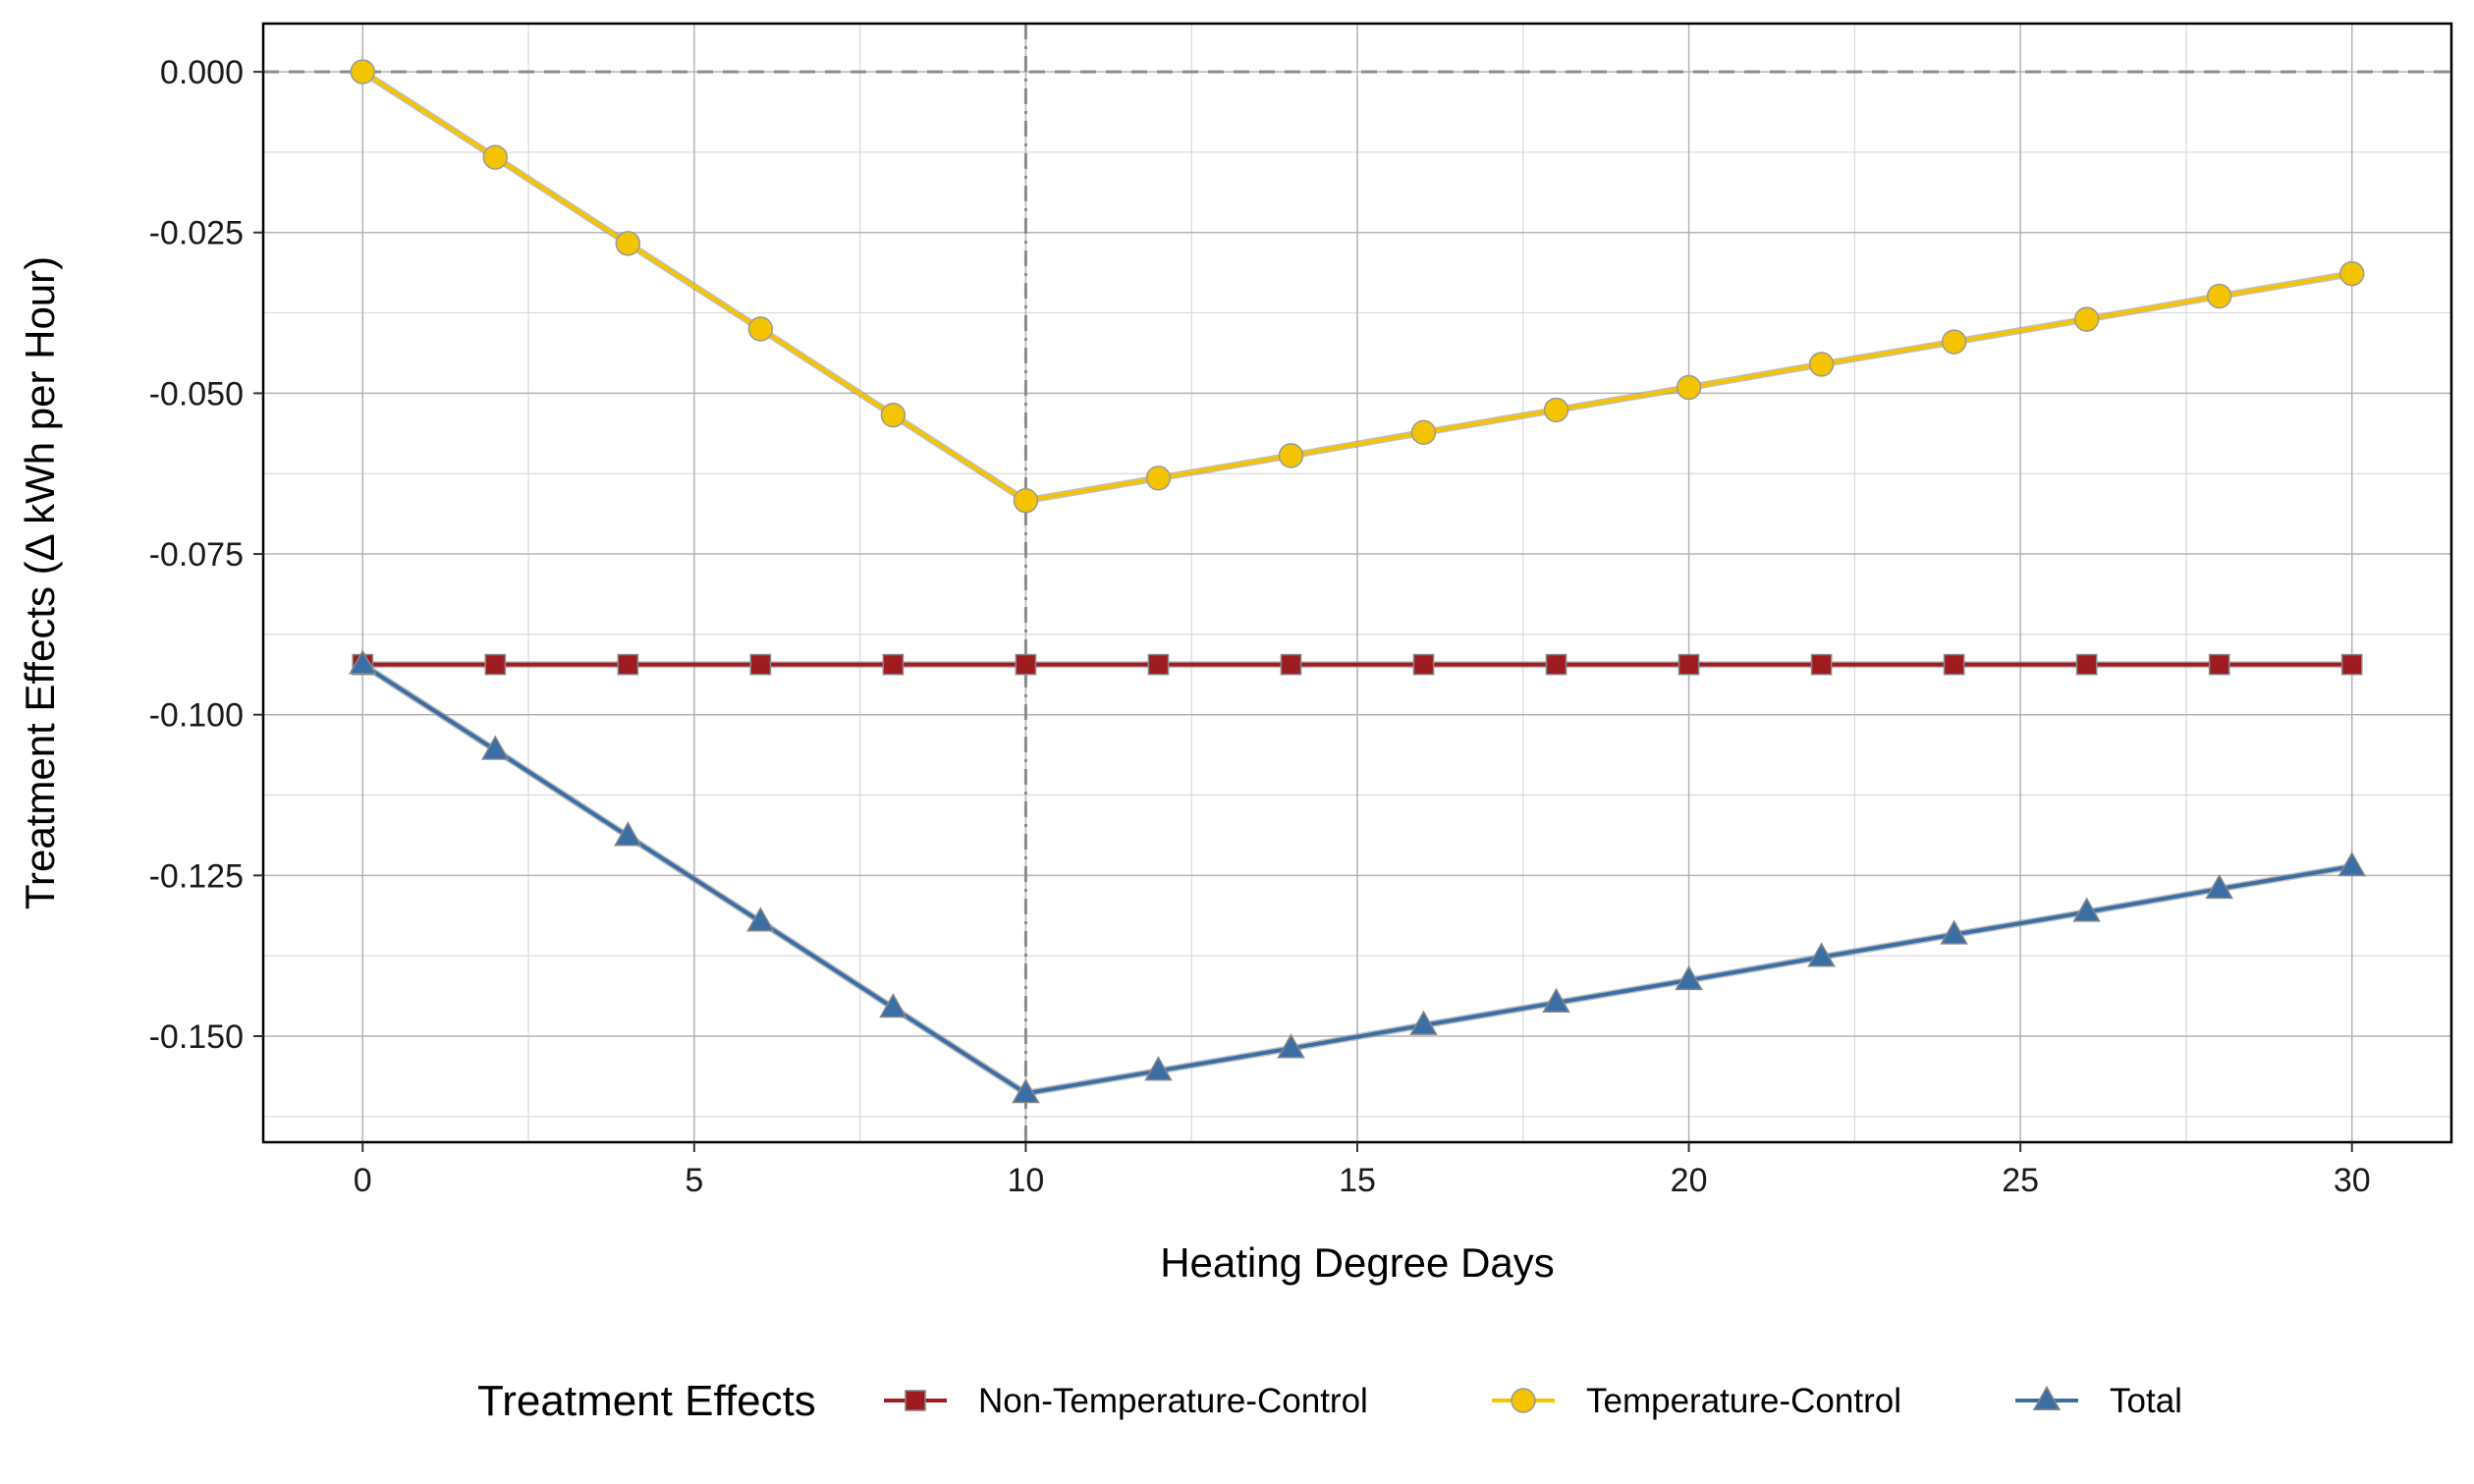 The height and width of the screenshot is (1484, 2474). I want to click on y-tick-label: -0.125, so click(196, 876).